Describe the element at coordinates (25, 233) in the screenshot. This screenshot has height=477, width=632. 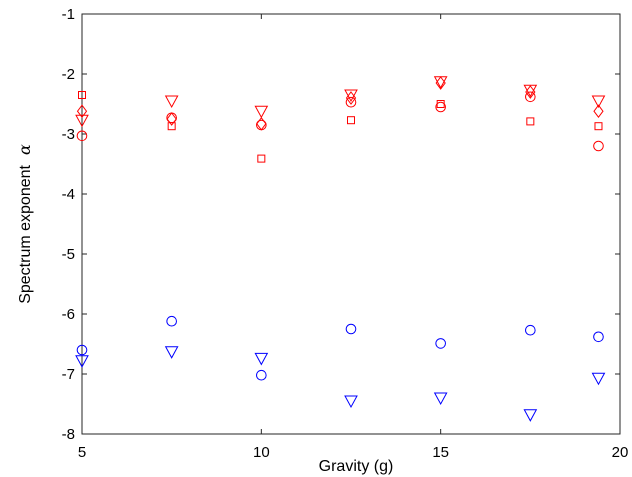
I see `y-axis-label-text: Spectrum exponent` at that location.